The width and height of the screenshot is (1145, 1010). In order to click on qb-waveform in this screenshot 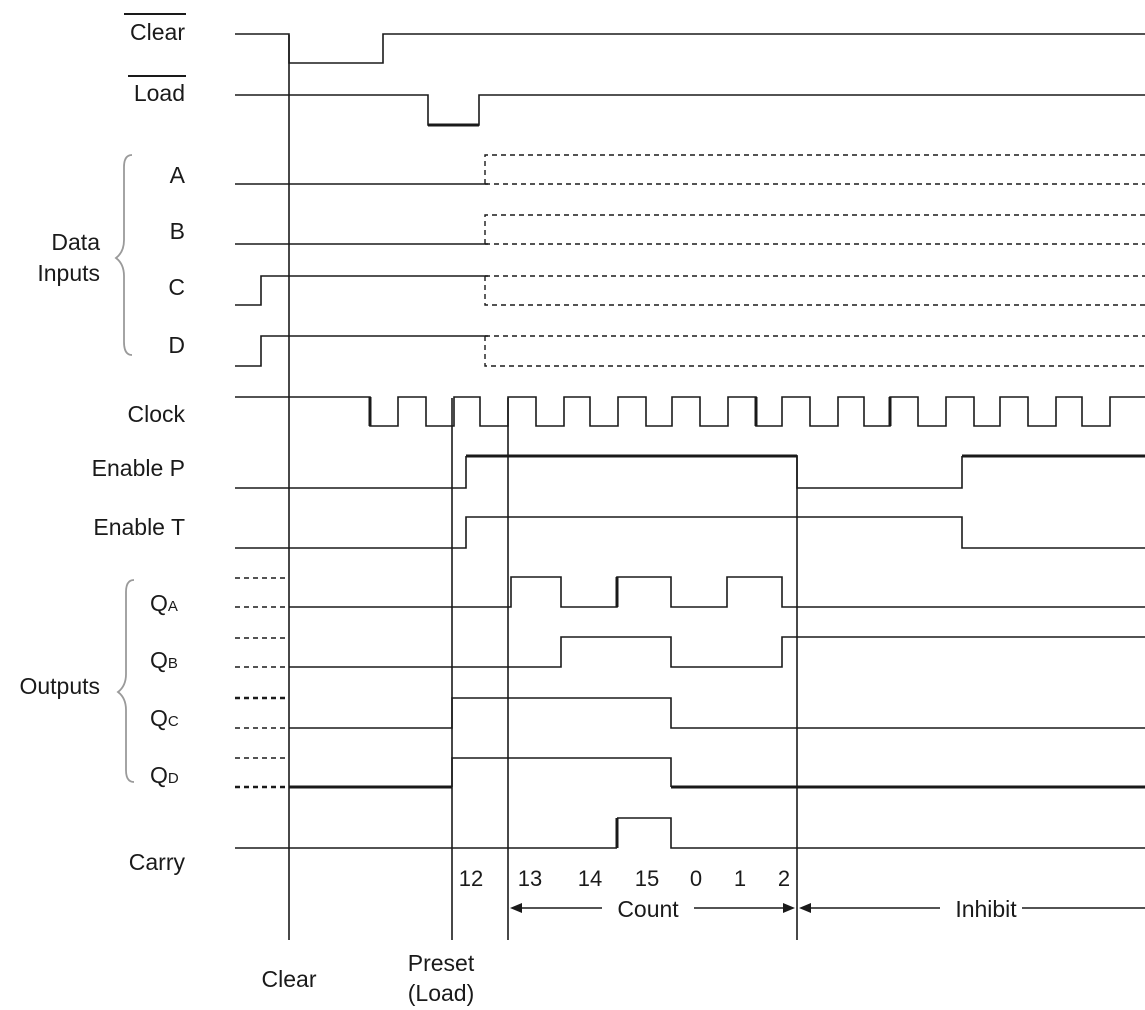, I will do `click(717, 652)`.